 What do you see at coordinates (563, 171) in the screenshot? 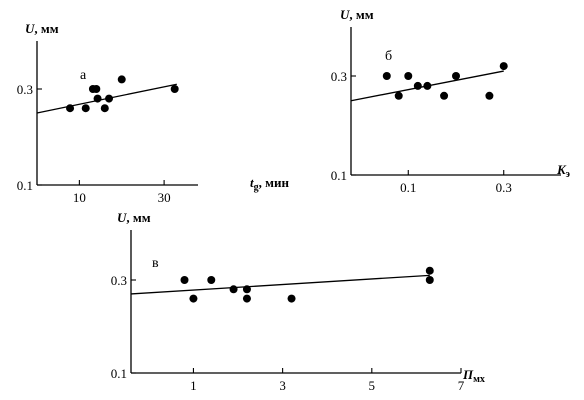
I see `x-axis-label: Kэ` at bounding box center [563, 171].